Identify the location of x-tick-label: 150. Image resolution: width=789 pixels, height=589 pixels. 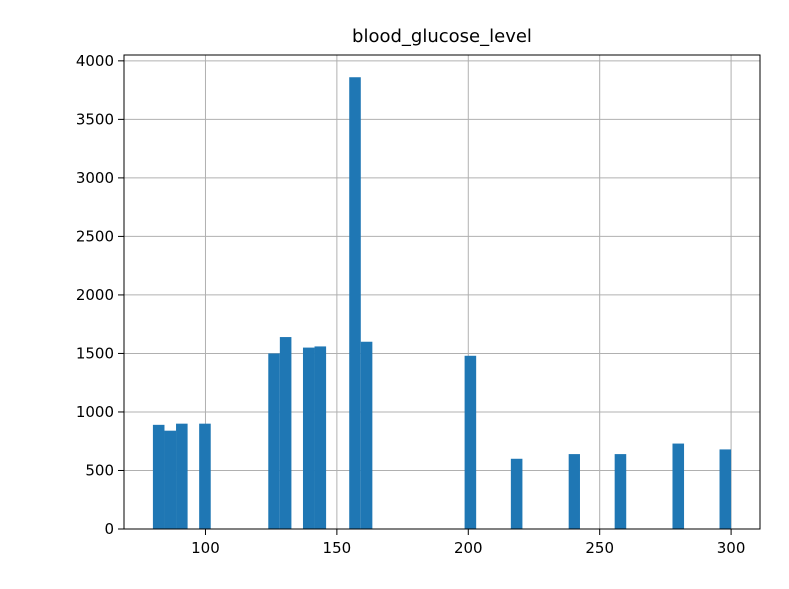
(337, 548).